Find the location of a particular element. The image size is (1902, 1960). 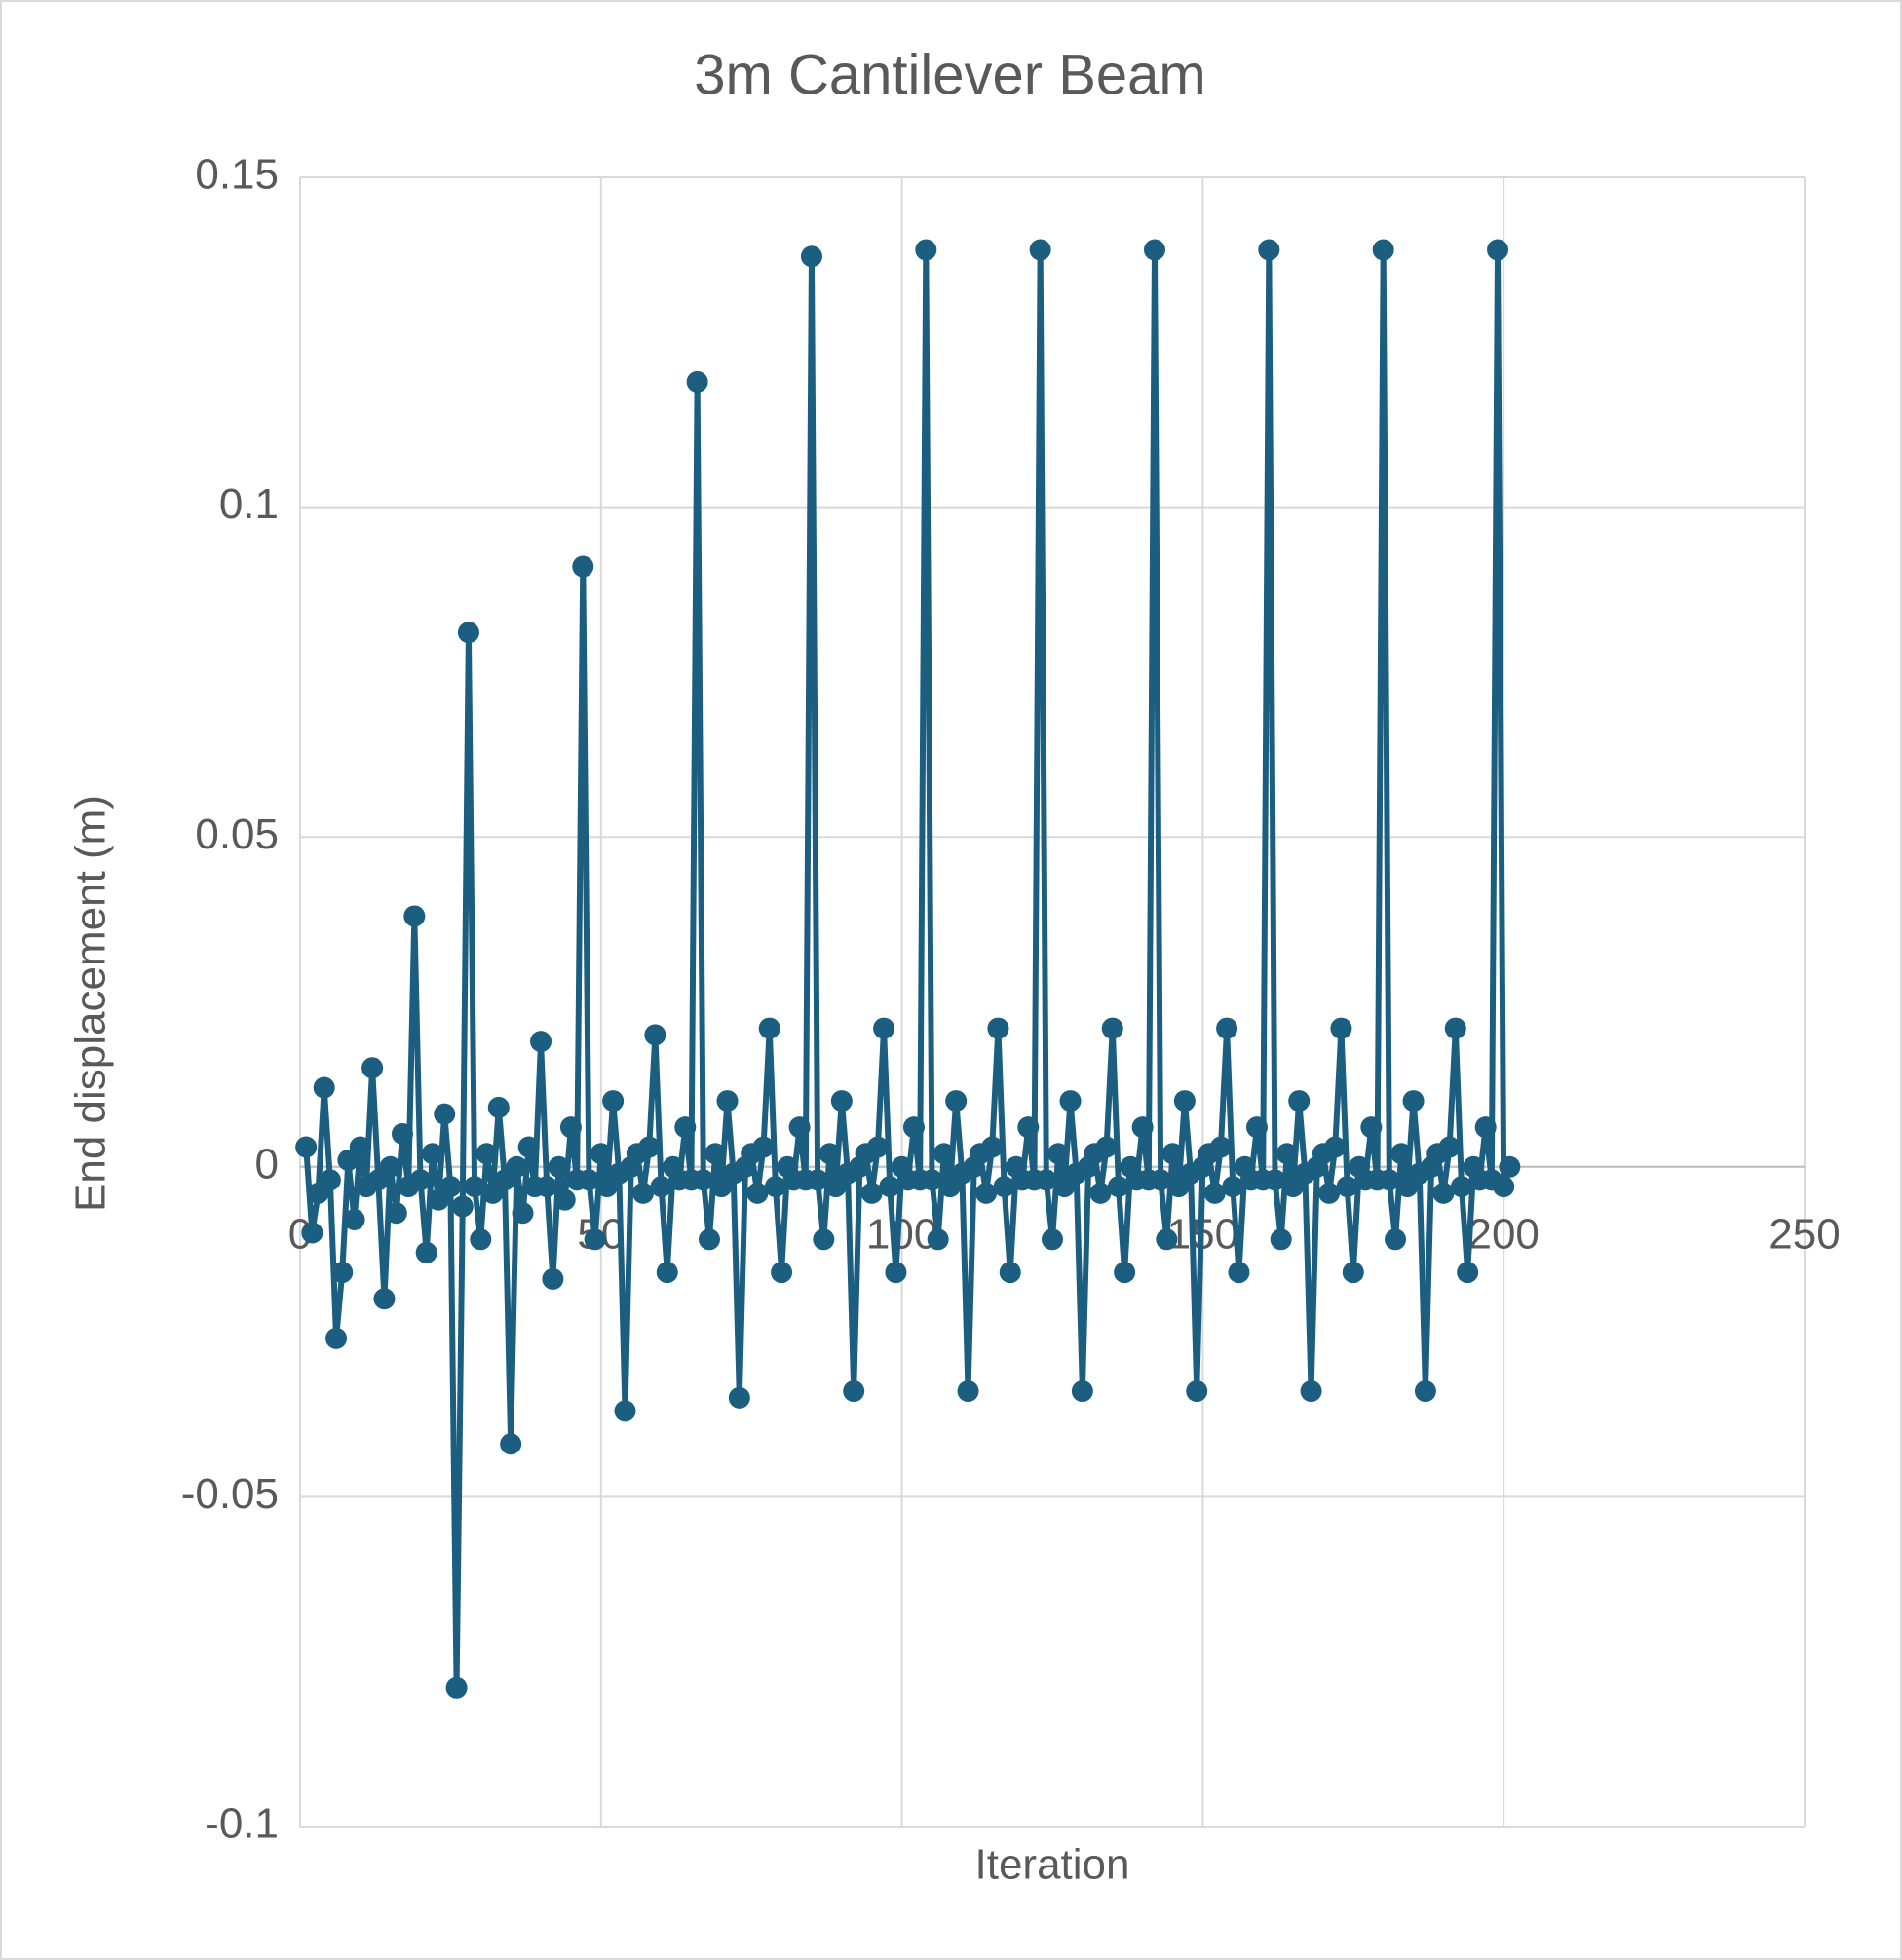

y-tick-label: 0.15 is located at coordinates (237, 175).